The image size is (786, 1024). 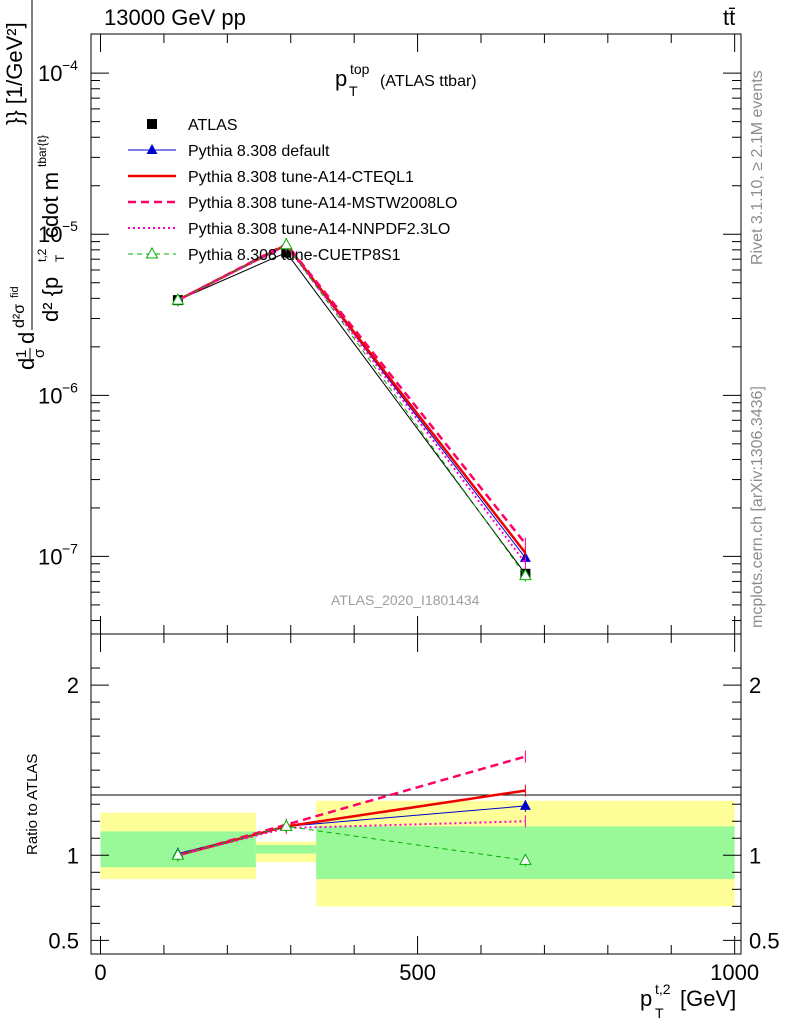 I want to click on legend-label-1: Pythia 8.308 default, so click(x=259, y=151).